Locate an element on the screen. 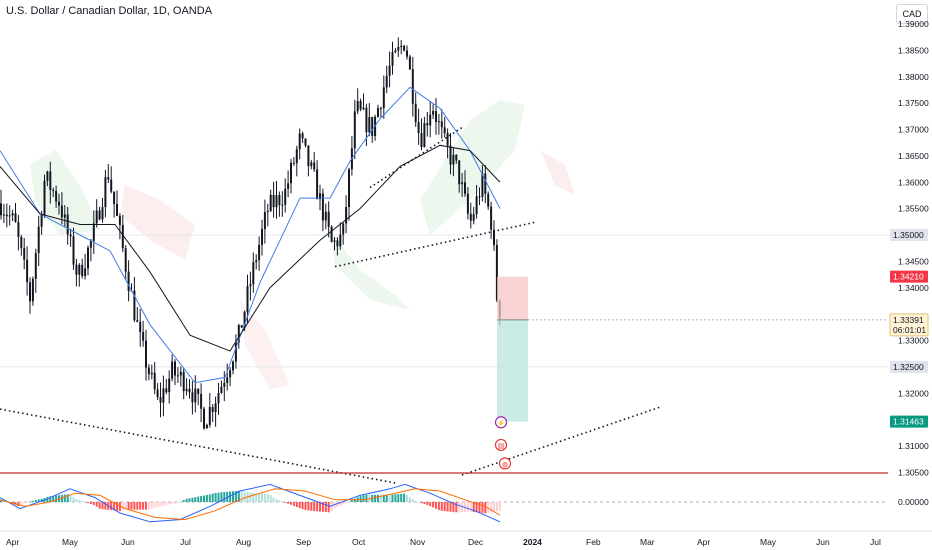  y-tick-label: 1.39000 is located at coordinates (913, 24).